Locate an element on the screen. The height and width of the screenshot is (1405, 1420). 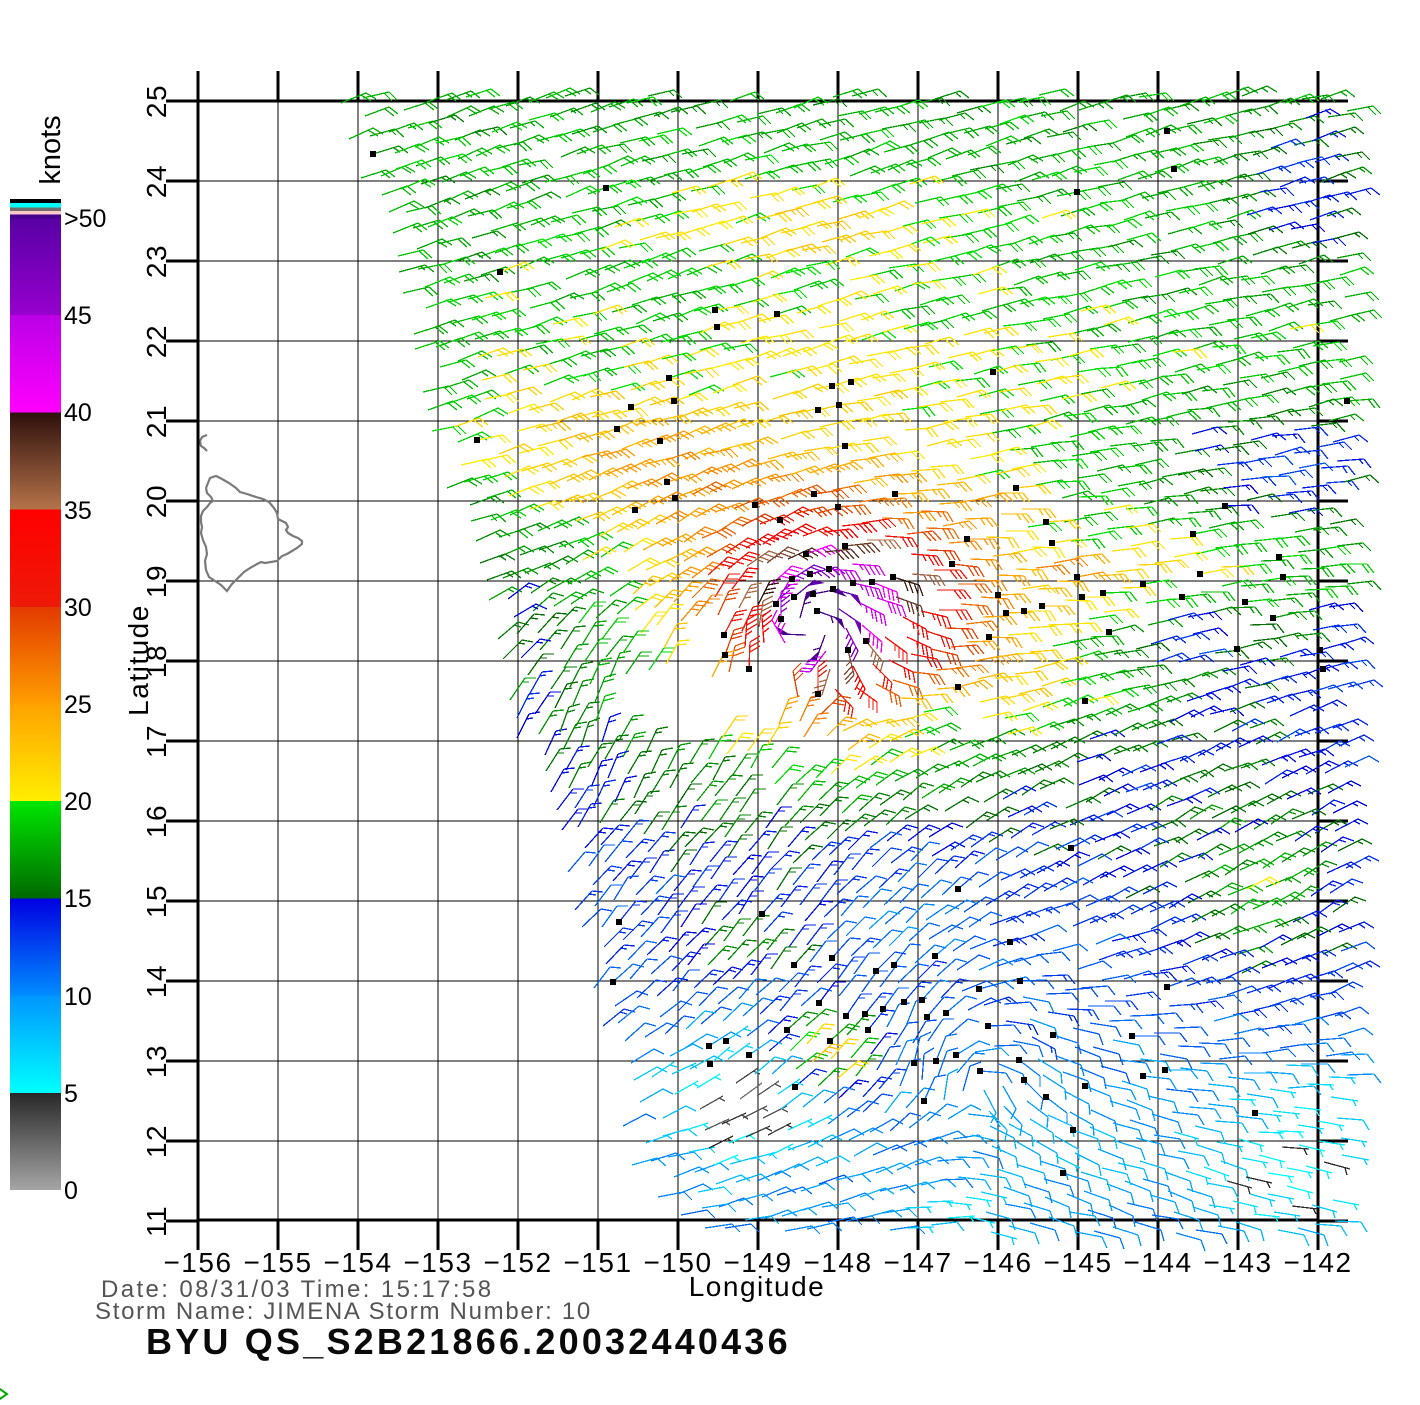
svg-text: 18 is located at coordinates (156, 661).